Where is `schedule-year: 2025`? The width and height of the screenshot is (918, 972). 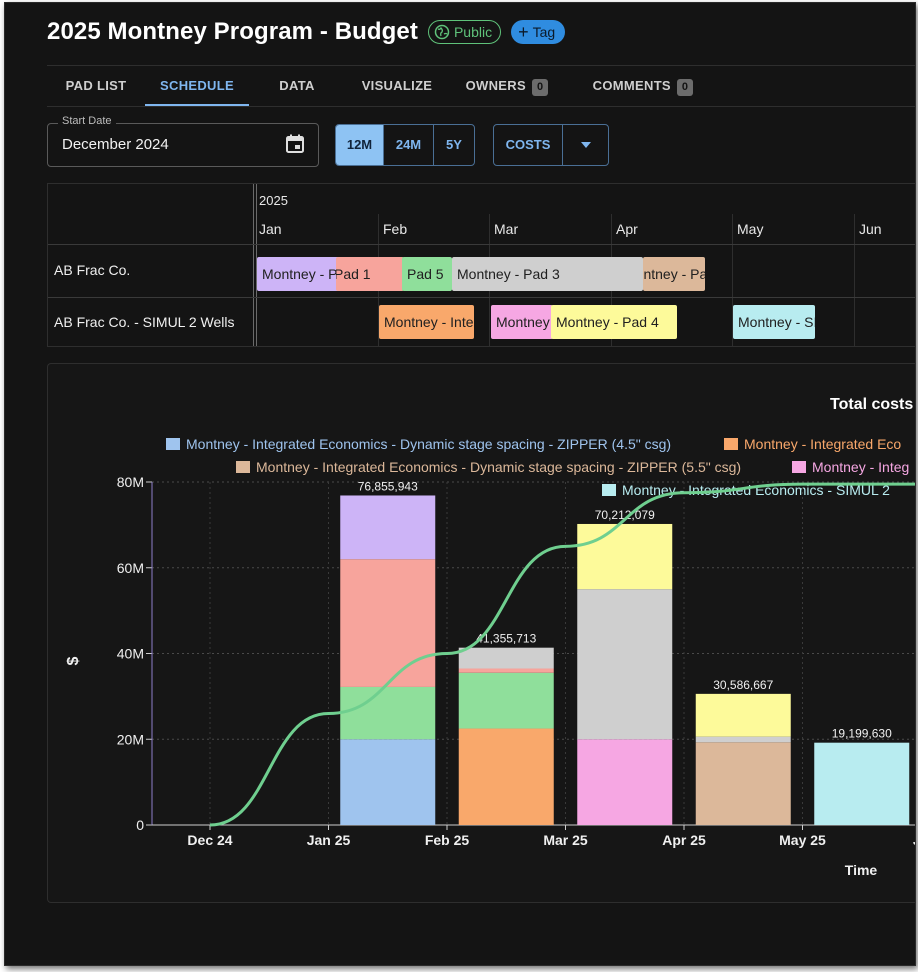 schedule-year: 2025 is located at coordinates (273, 200).